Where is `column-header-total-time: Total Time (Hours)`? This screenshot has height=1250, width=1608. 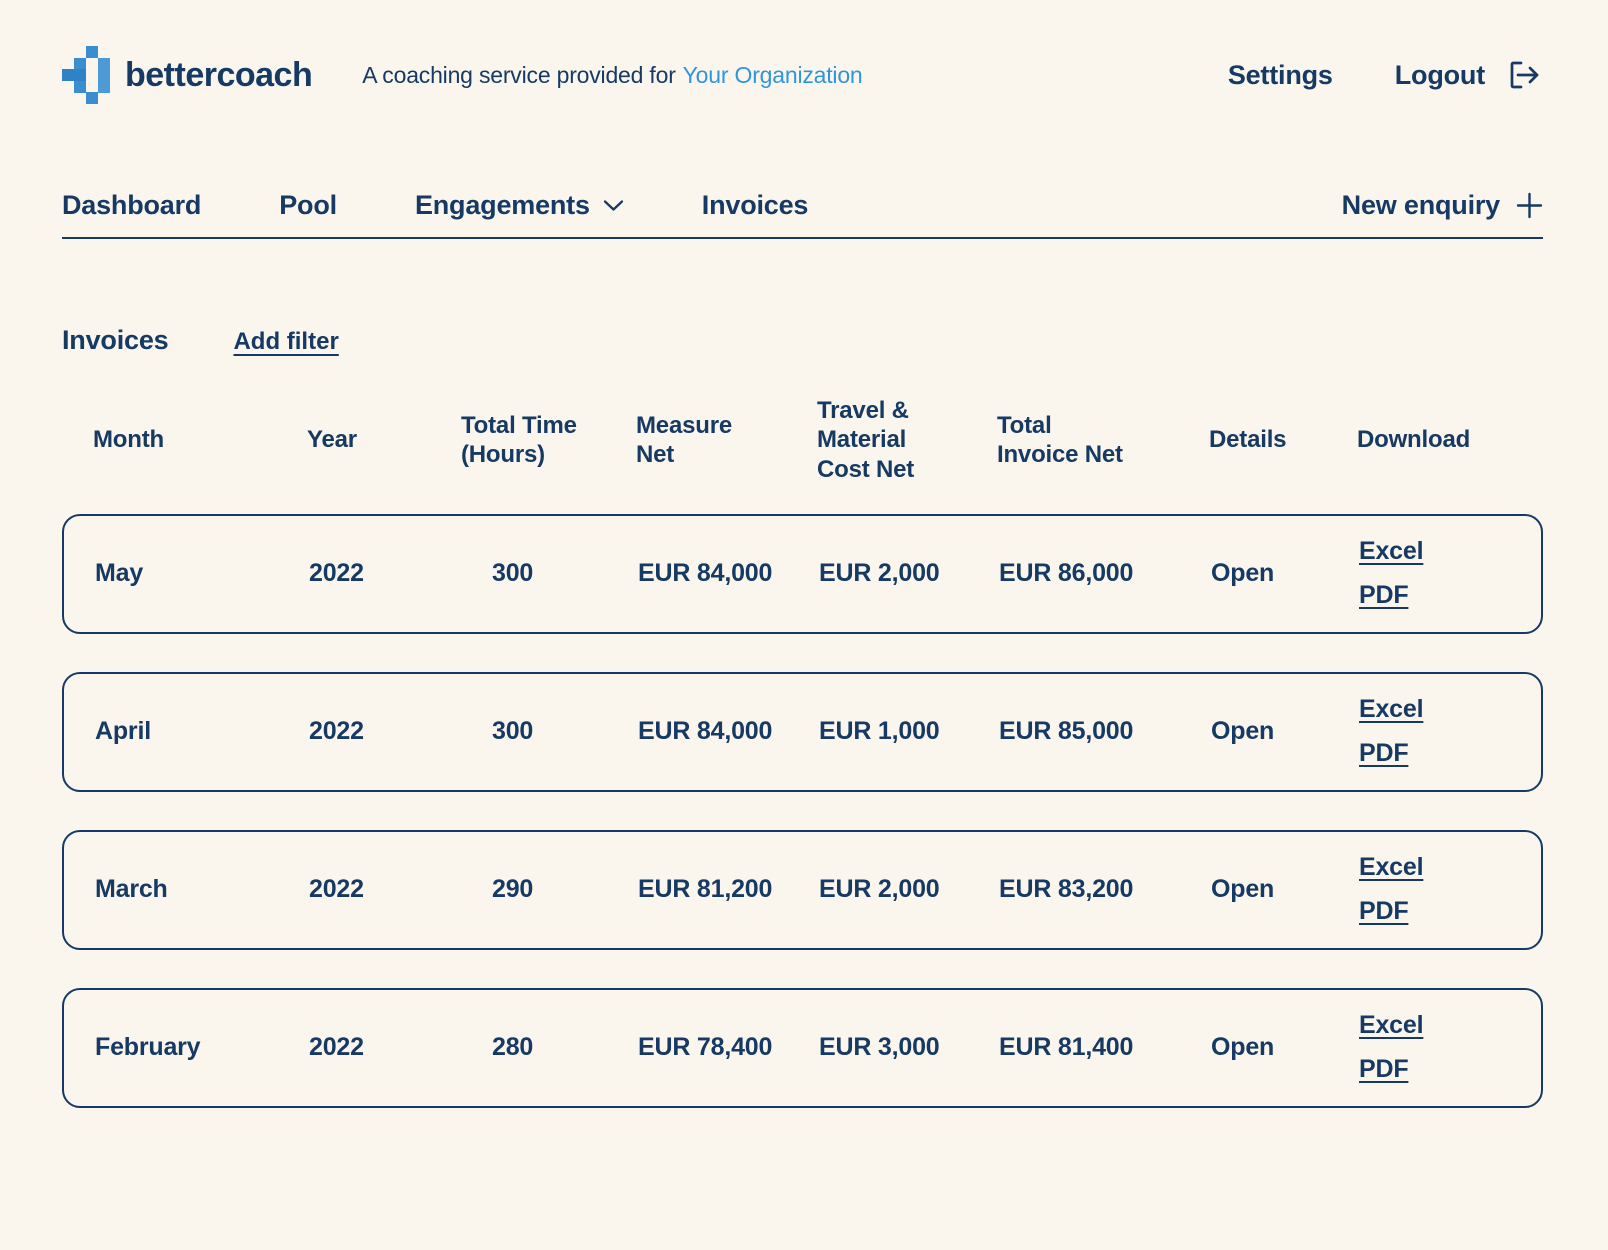 column-header-total-time: Total Time (Hours) is located at coordinates (519, 439).